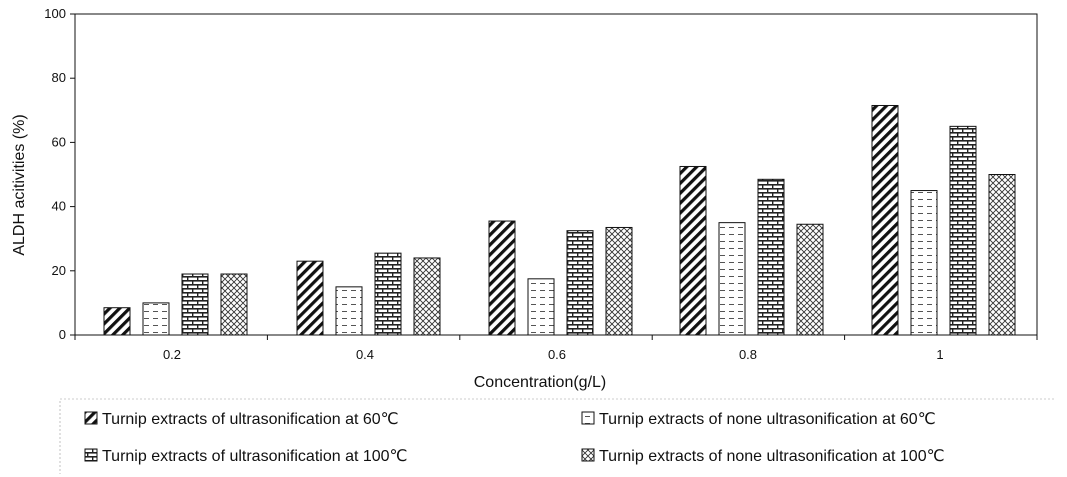  Describe the element at coordinates (540, 382) in the screenshot. I see `x-axis-title: Concentration(g/L)` at that location.